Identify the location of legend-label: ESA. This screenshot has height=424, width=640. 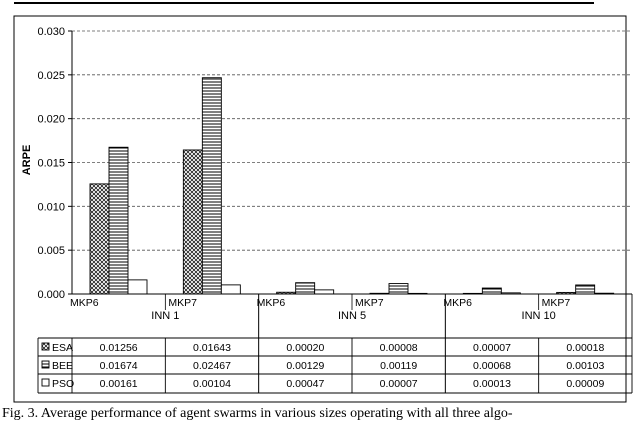
(62, 348).